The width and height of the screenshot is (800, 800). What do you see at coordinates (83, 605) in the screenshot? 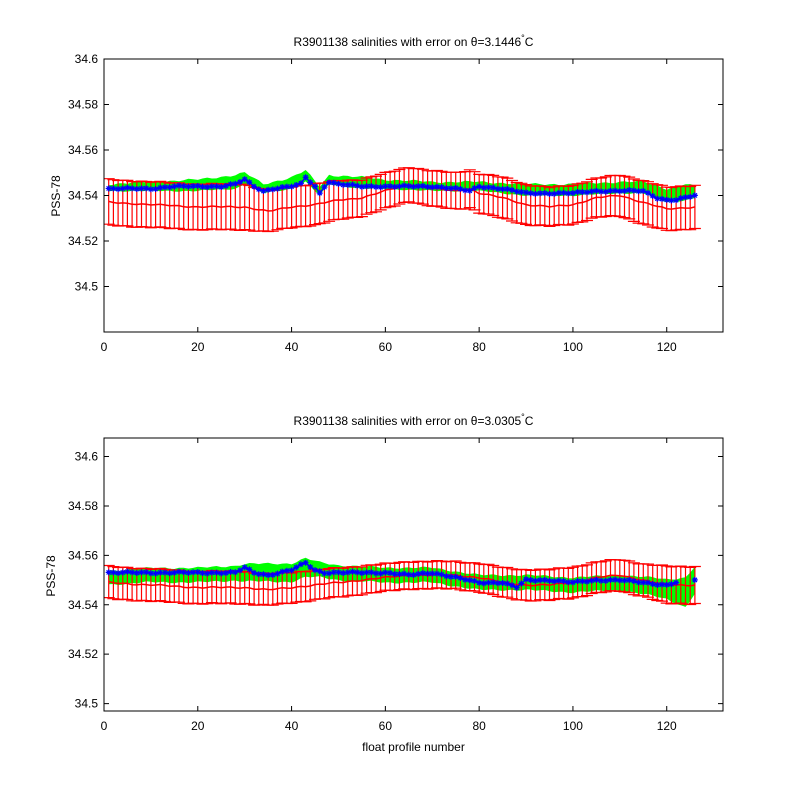
I see `bottom-y-tick-label: 34.54` at bounding box center [83, 605].